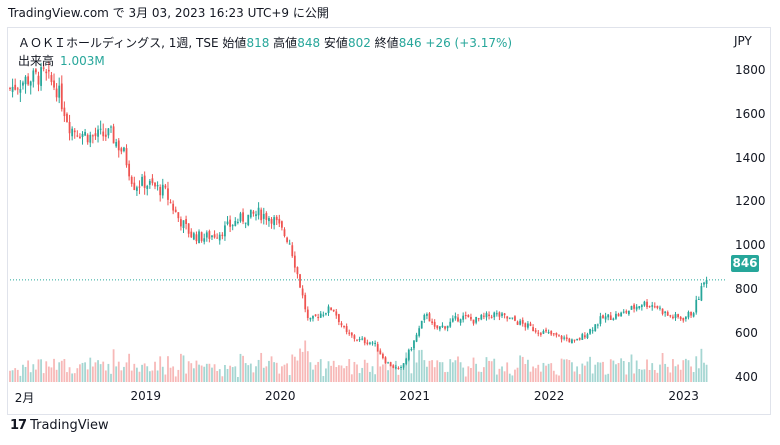  Describe the element at coordinates (61, 60) in the screenshot. I see `volume-legend: 出来高 1.003M` at that location.